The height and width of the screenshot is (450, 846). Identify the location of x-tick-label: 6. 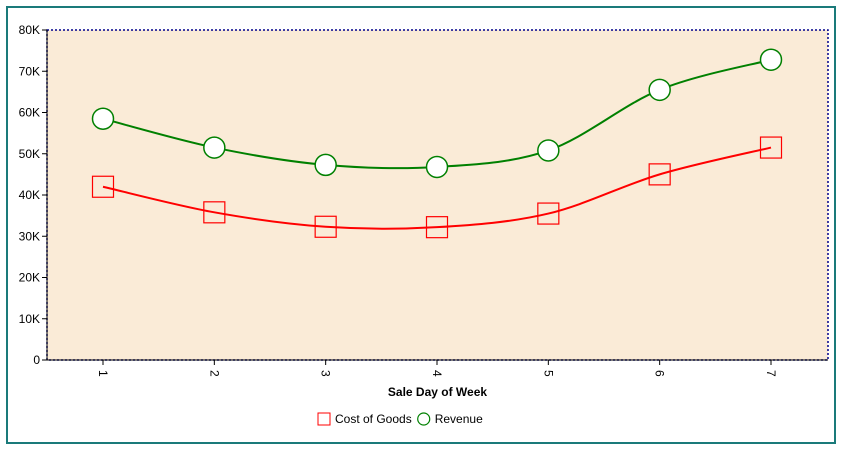
(660, 373).